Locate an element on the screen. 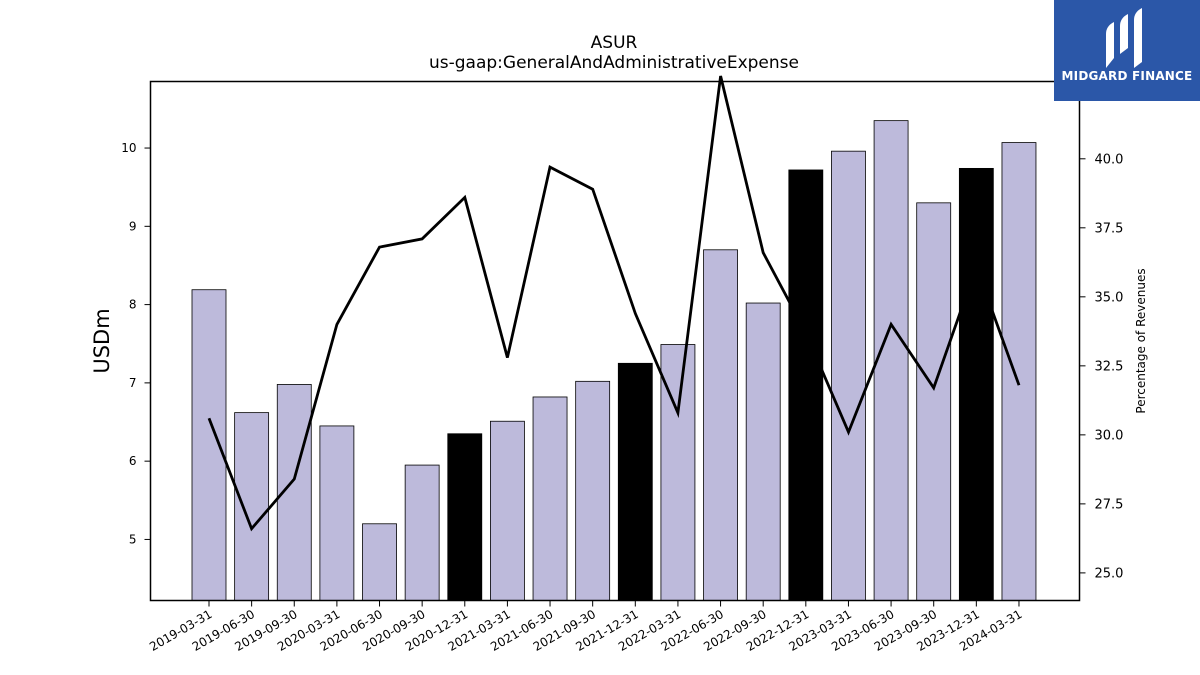  y-right-tick-label: 35.0 is located at coordinates (1109, 297).